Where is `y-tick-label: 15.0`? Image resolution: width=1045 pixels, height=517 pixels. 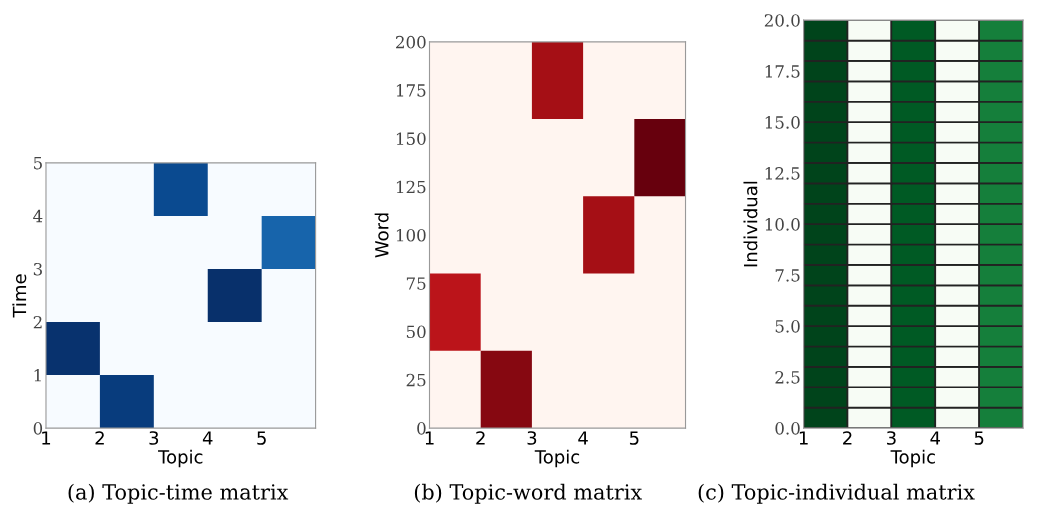 y-tick-label: 15.0 is located at coordinates (782, 122).